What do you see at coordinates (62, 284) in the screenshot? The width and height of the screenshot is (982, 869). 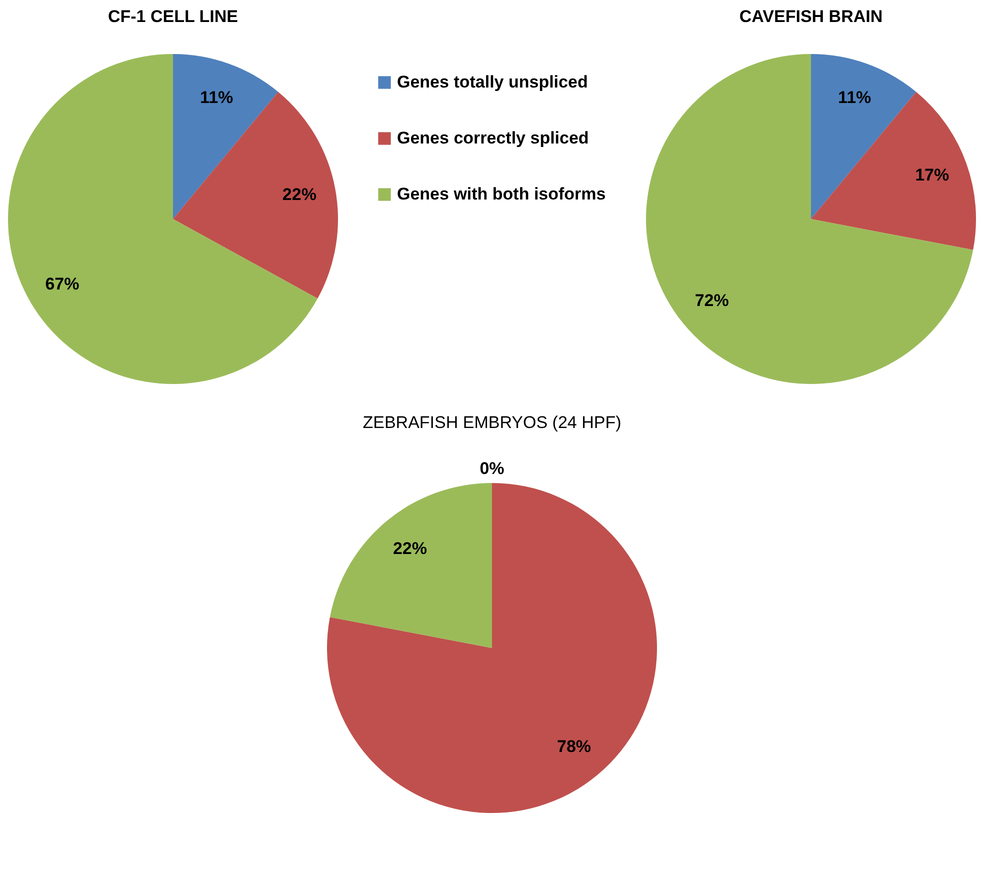 I see `data-label: 67%` at bounding box center [62, 284].